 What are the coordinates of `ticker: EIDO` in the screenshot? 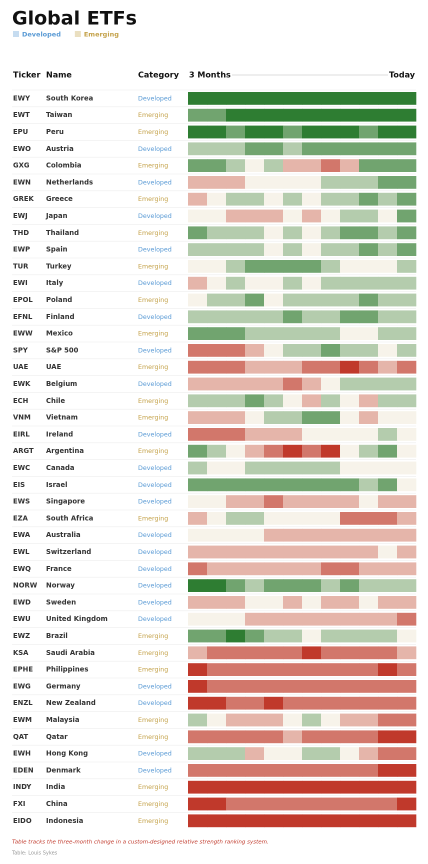 It's located at (22, 821).